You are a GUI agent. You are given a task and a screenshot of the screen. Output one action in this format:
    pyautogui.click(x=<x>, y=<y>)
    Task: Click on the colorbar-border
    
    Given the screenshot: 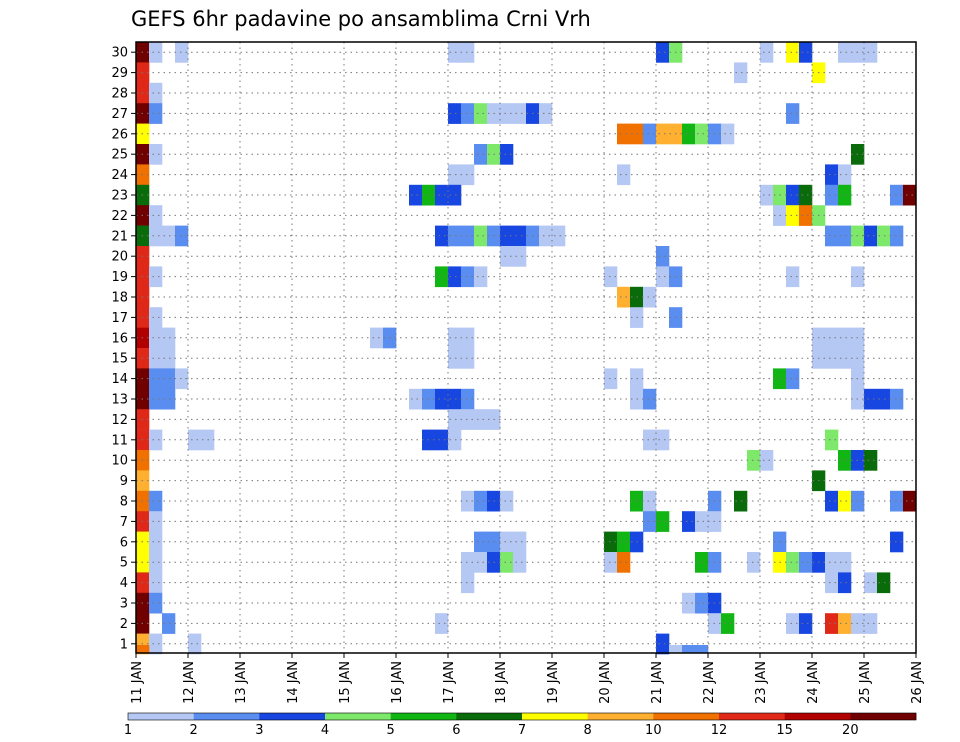 What is the action you would take?
    pyautogui.click(x=522, y=716)
    